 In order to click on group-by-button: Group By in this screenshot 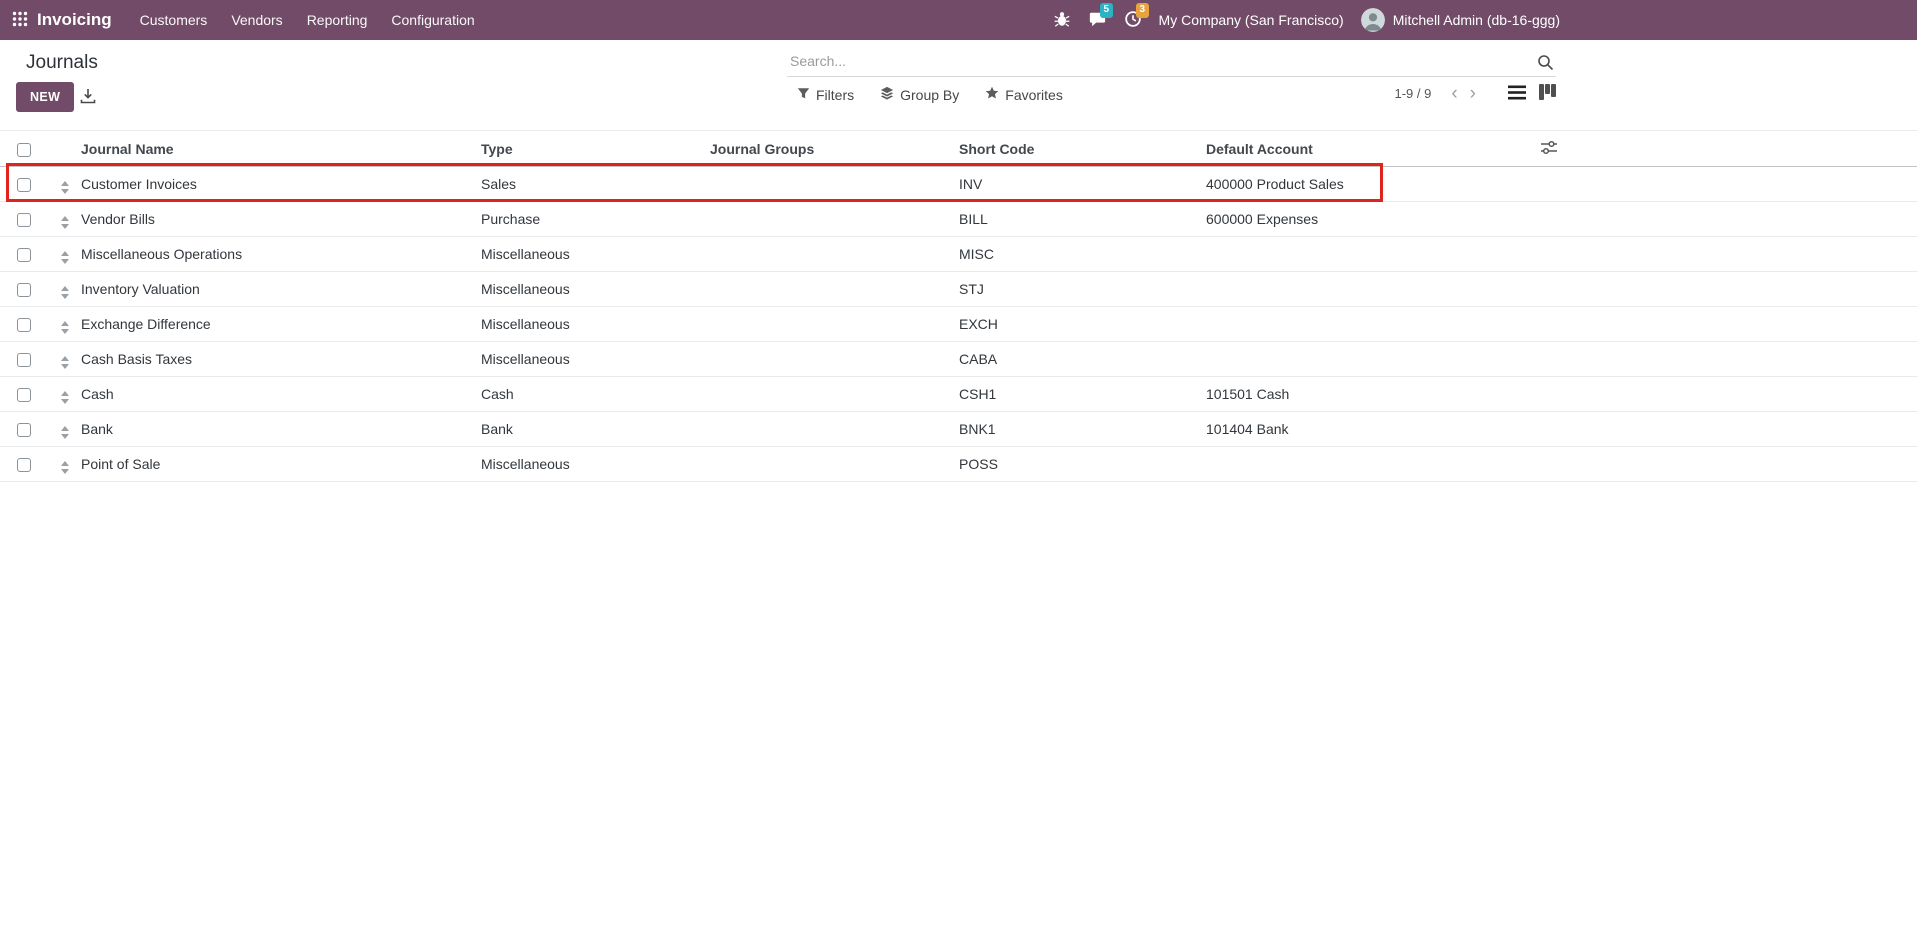, I will do `click(919, 94)`.